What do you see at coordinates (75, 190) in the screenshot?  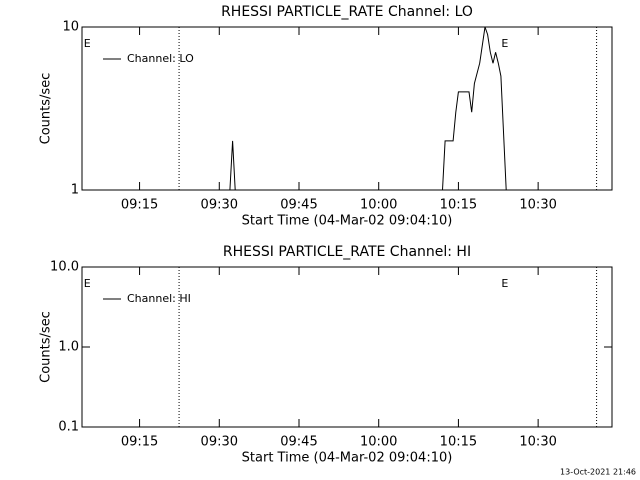 I see `y-tick-label: 1` at bounding box center [75, 190].